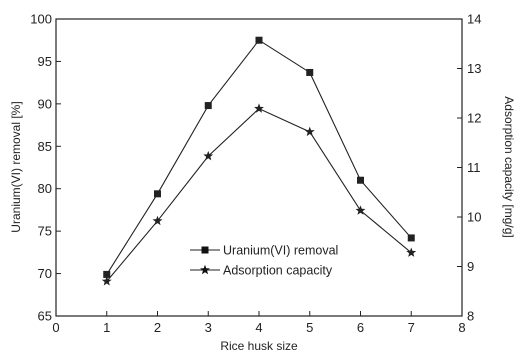  What do you see at coordinates (45, 231) in the screenshot?
I see `left-y-tick-label: 75` at bounding box center [45, 231].